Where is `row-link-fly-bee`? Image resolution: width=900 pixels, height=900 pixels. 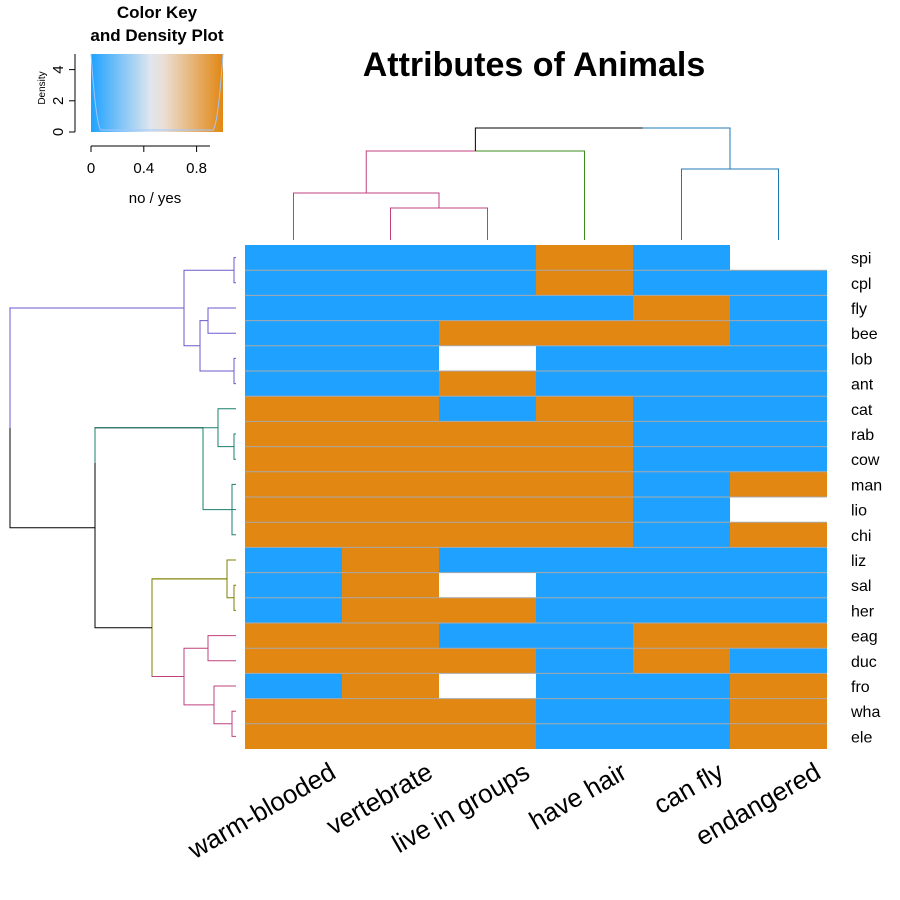
row-link-fly-bee is located at coordinates (221, 320).